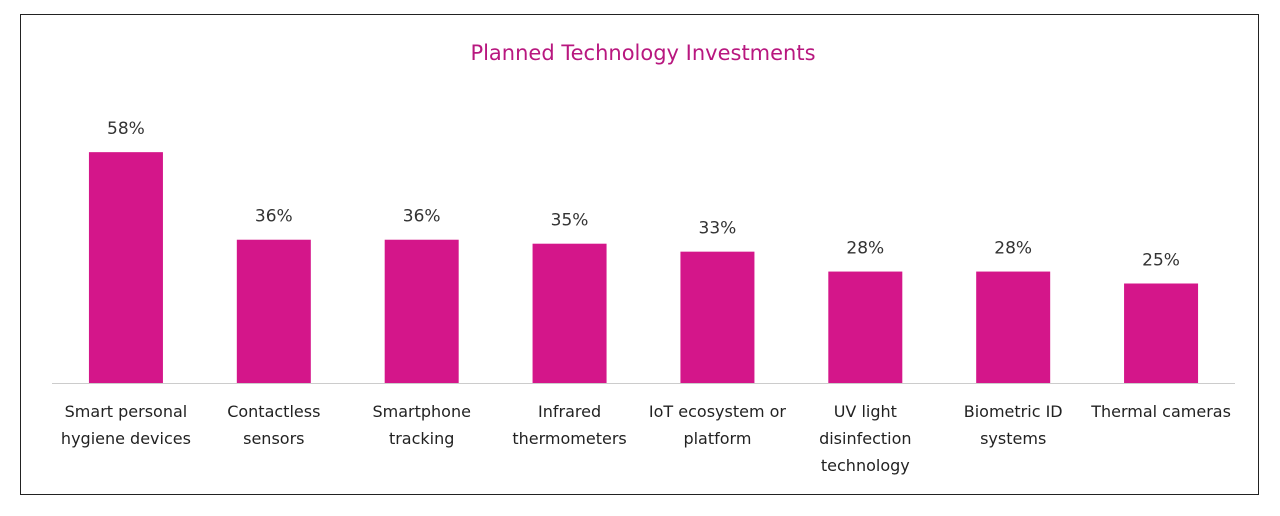 Image resolution: width=1280 pixels, height=516 pixels. I want to click on value-label: 35%, so click(570, 221).